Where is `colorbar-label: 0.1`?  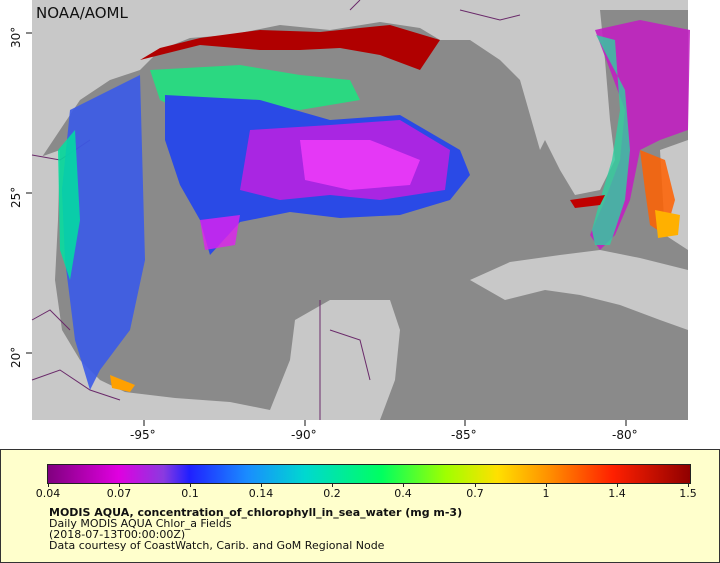
colorbar-label: 0.1 is located at coordinates (190, 493).